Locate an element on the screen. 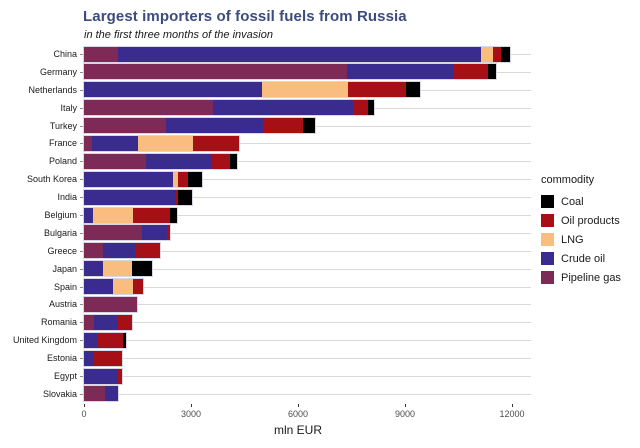  category-label: Romania is located at coordinates (58, 322).